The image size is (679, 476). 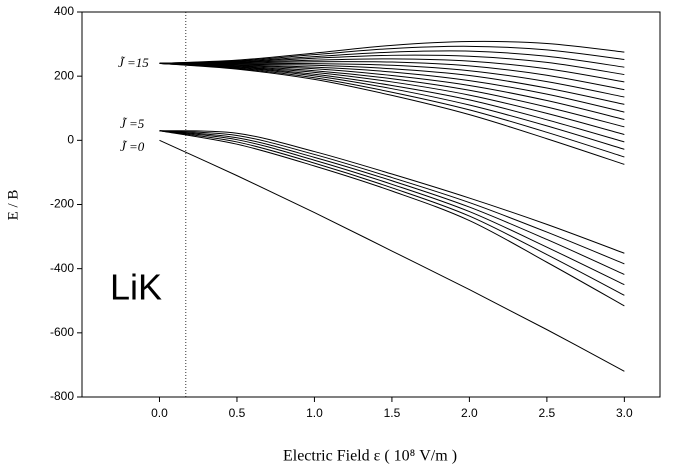 What do you see at coordinates (314, 413) in the screenshot?
I see `x-tick-label: 1.0` at bounding box center [314, 413].